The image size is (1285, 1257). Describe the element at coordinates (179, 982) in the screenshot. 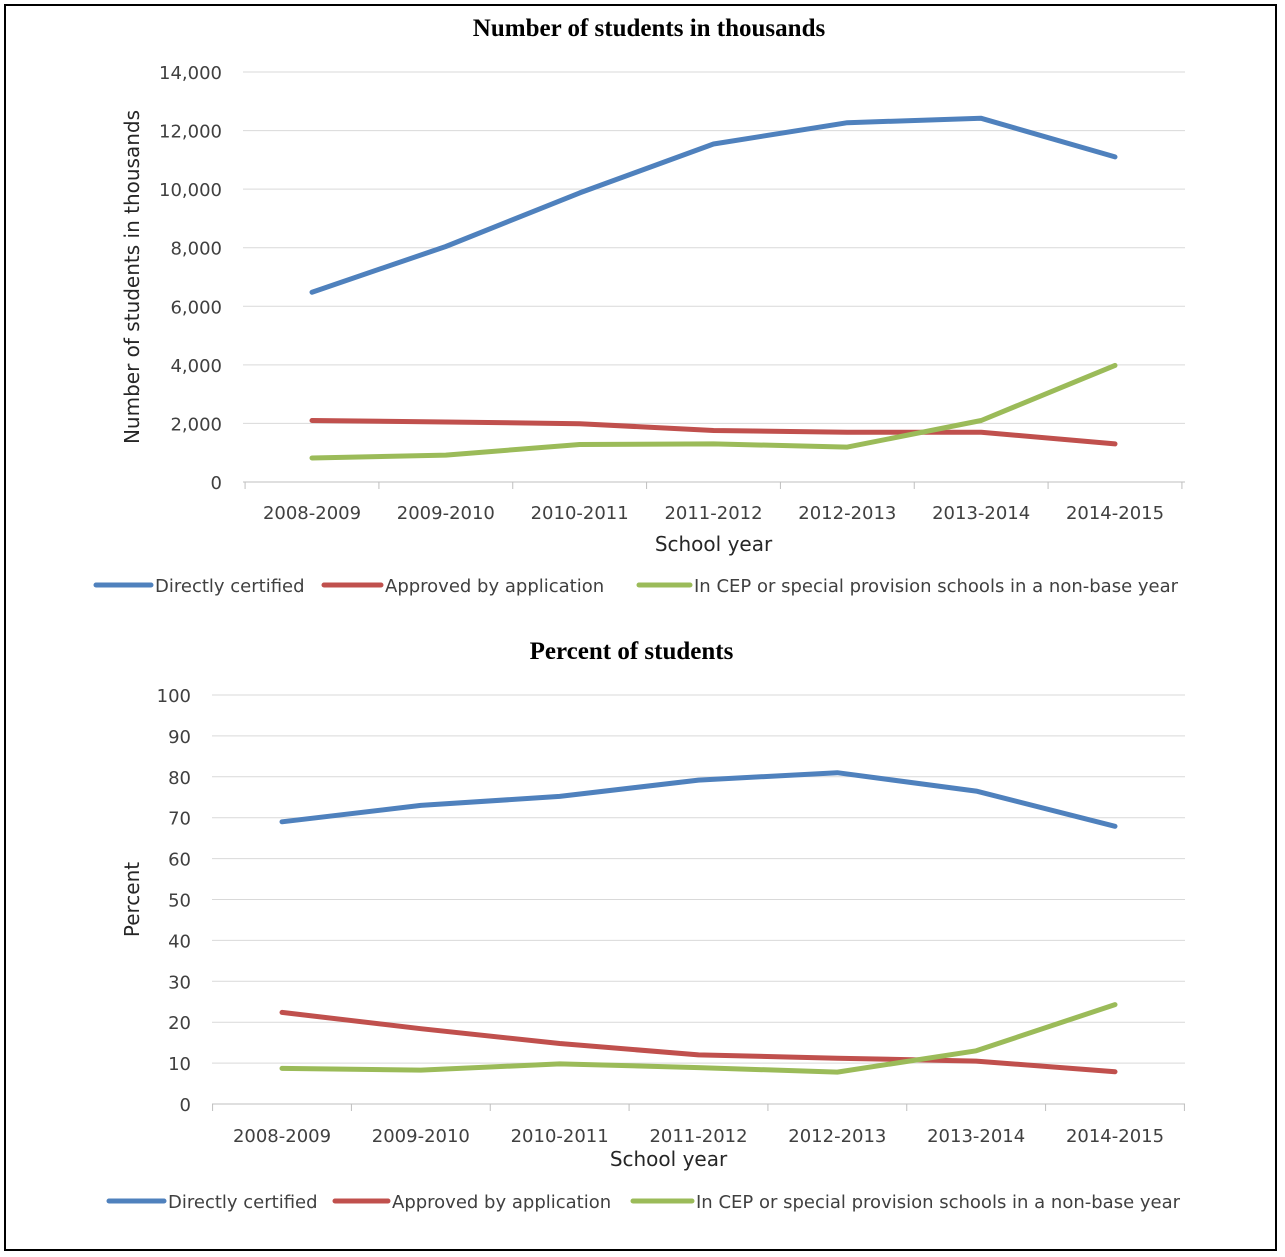

I see `chart2-y-tick-label: 30` at that location.